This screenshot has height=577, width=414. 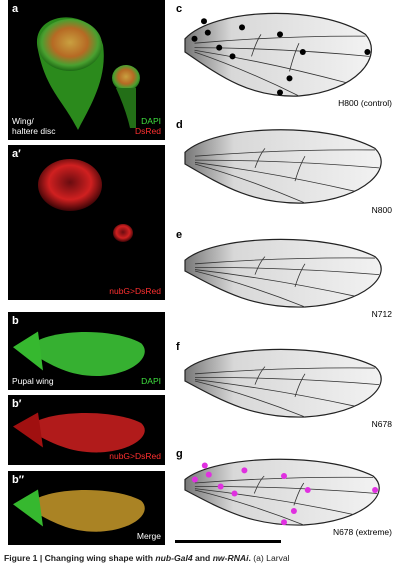 What do you see at coordinates (179, 454) in the screenshot?
I see `panel-letter: g` at bounding box center [179, 454].